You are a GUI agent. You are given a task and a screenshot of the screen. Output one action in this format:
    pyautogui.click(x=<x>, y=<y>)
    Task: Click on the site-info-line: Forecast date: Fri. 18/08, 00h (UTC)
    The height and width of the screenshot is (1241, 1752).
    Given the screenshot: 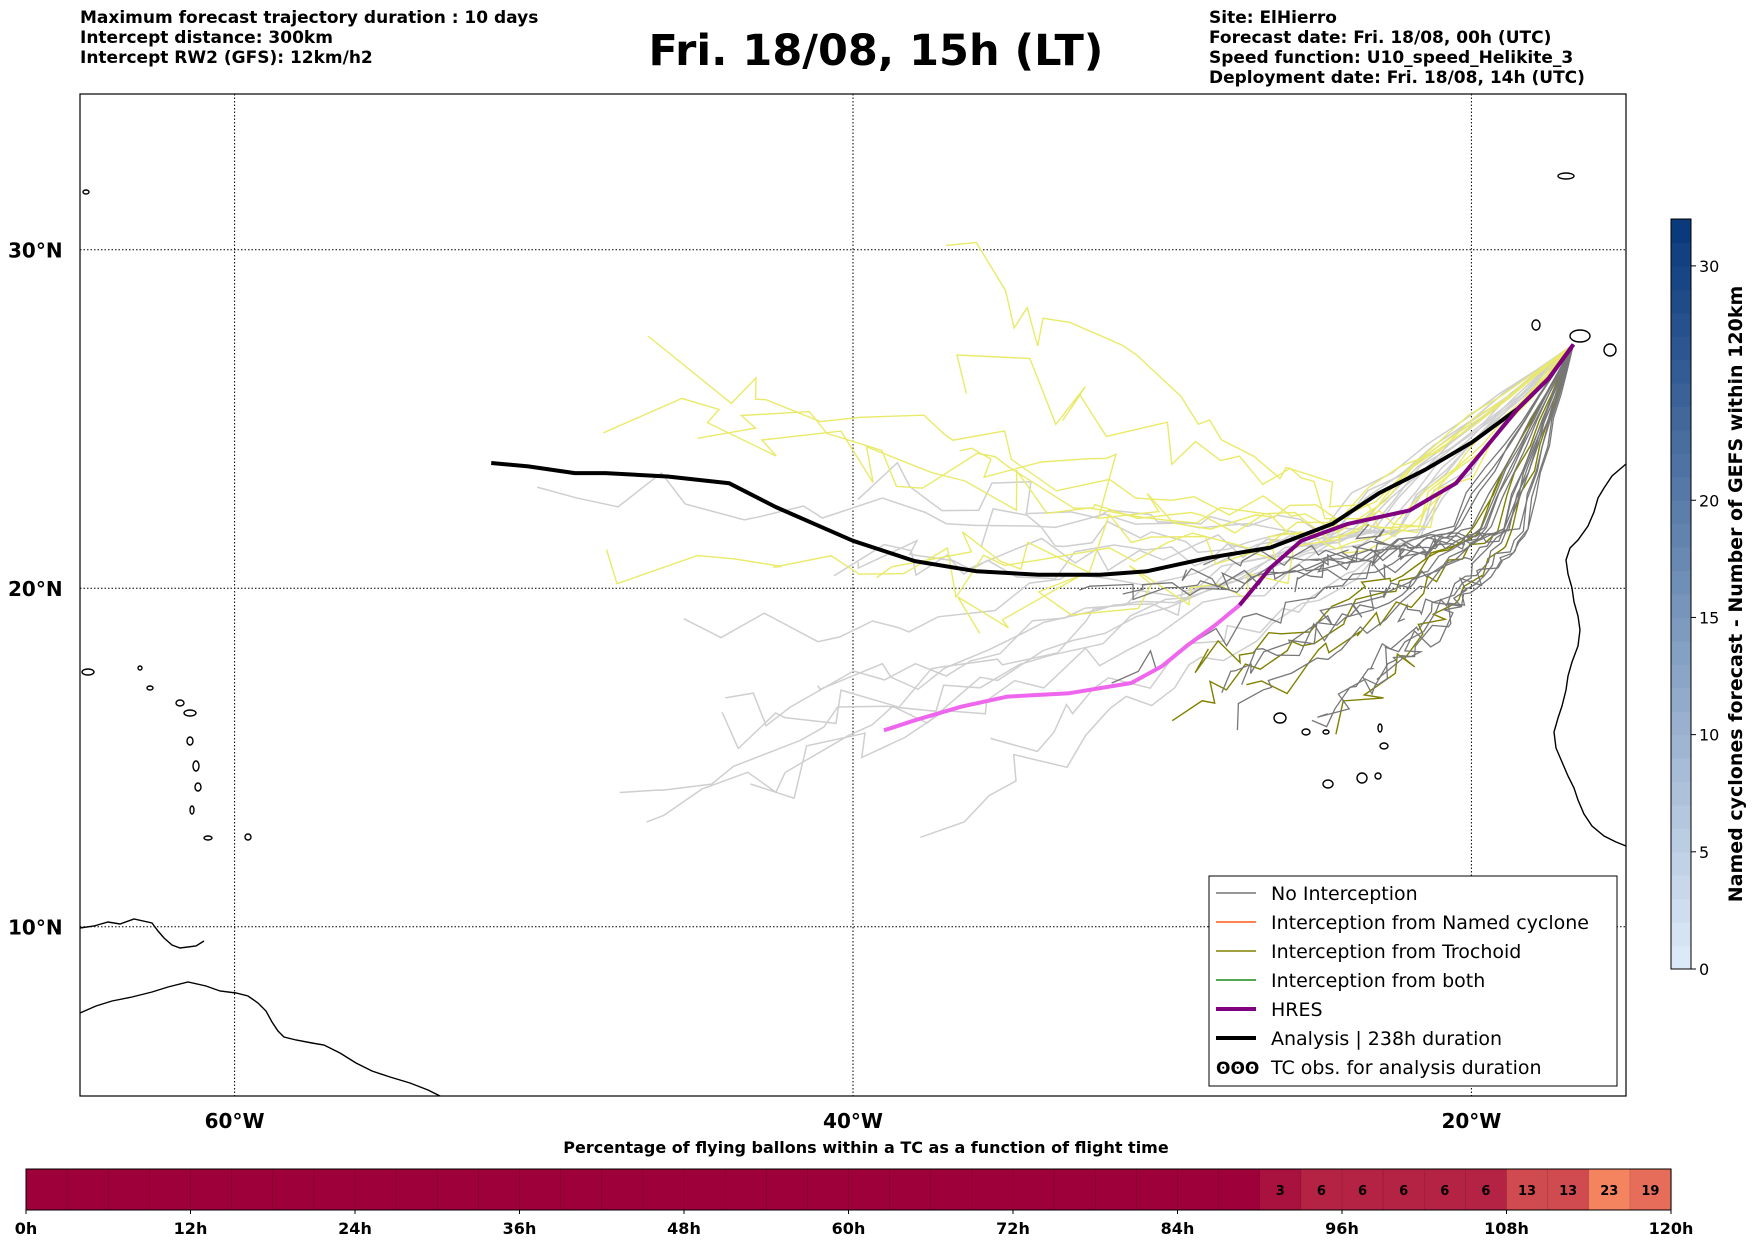 What is the action you would take?
    pyautogui.click(x=1380, y=38)
    